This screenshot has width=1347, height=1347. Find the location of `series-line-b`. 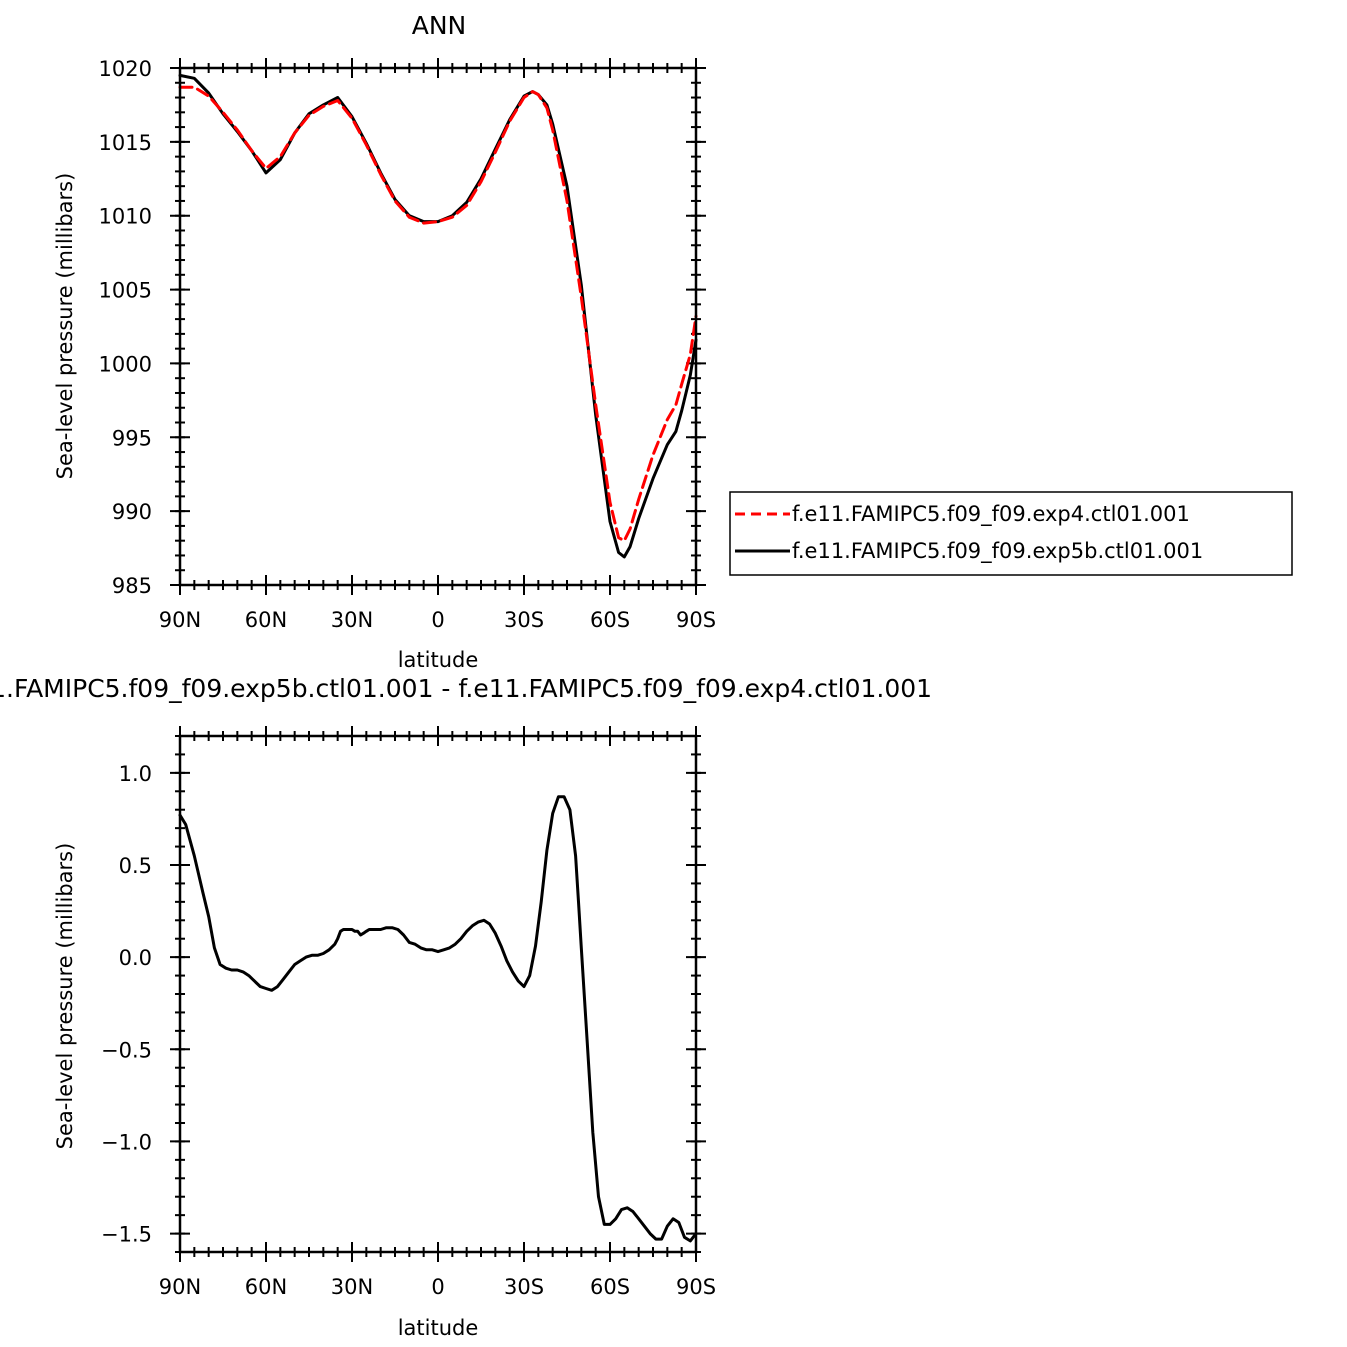

series-line-b is located at coordinates (438, 316).